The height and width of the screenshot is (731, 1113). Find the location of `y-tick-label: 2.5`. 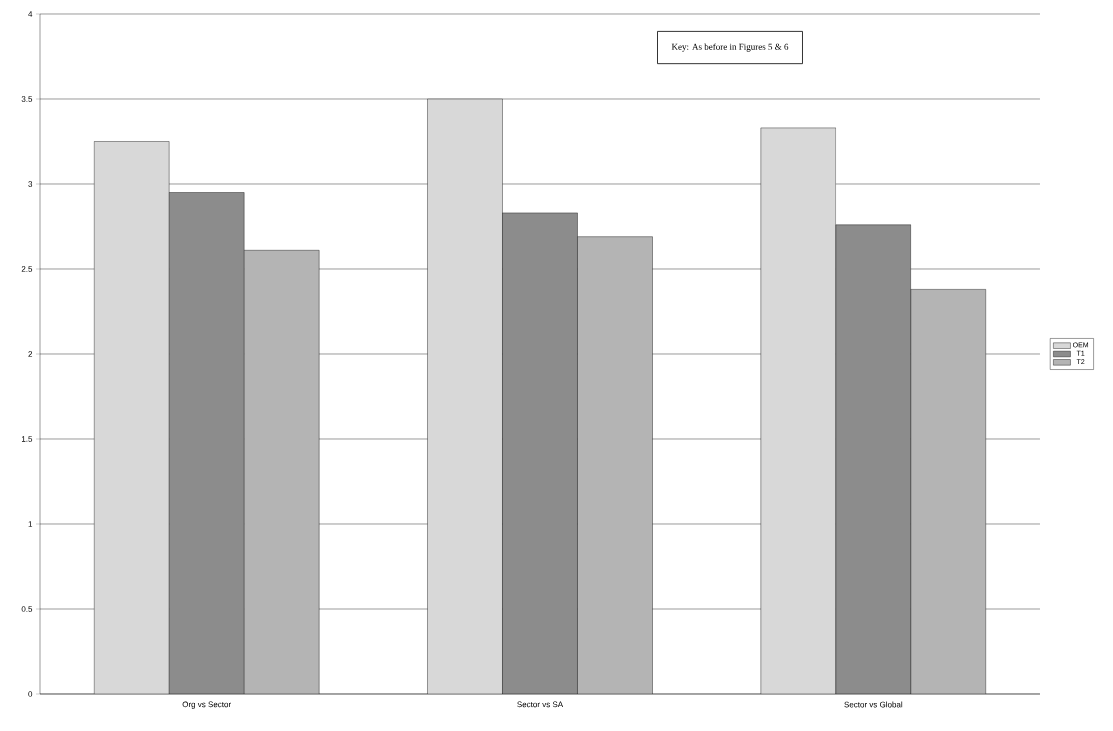

y-tick-label: 2.5 is located at coordinates (27, 269).